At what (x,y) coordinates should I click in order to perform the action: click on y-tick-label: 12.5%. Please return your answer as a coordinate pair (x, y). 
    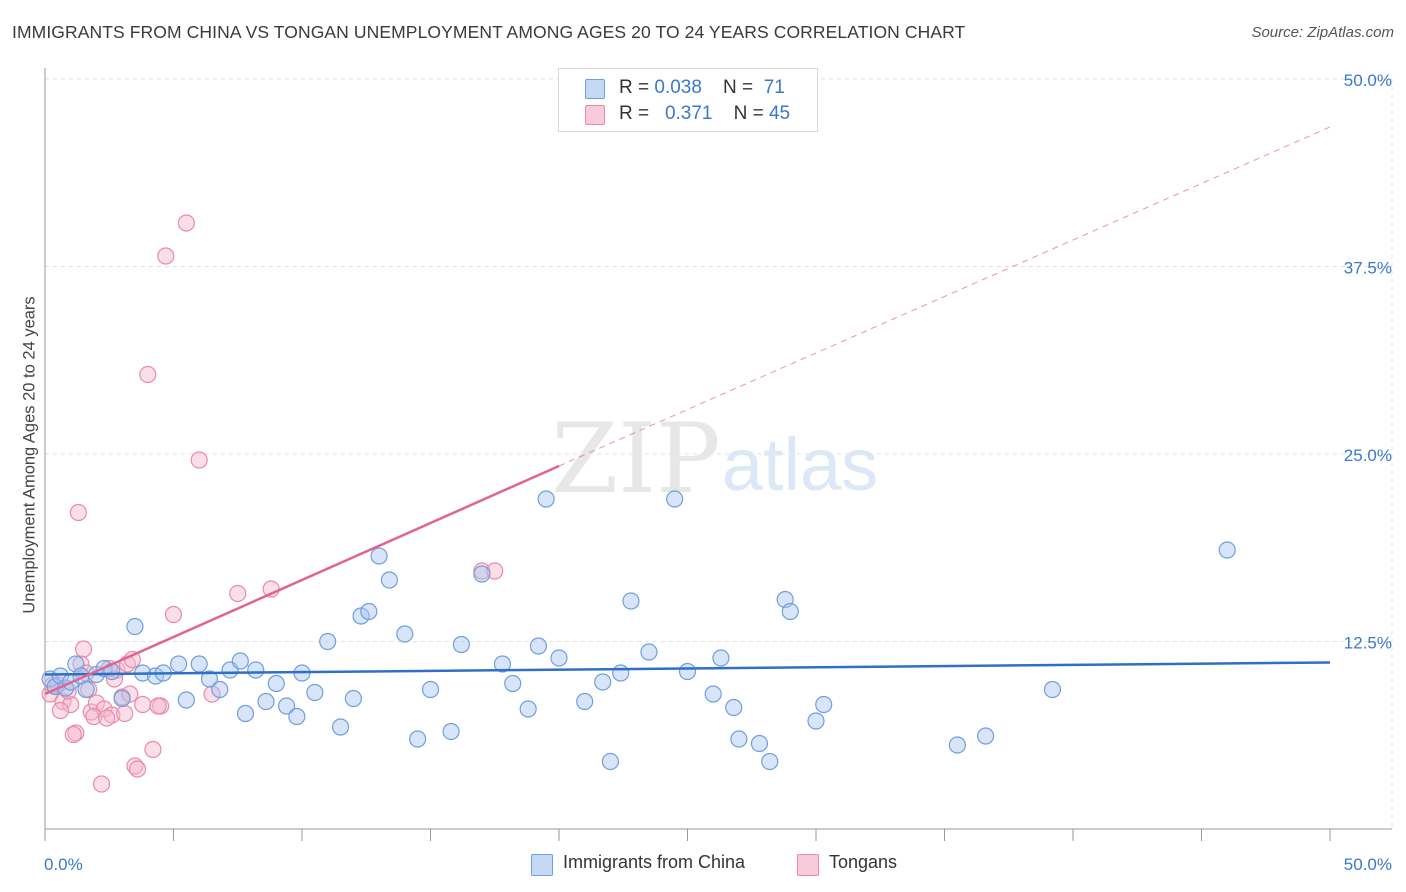
    Looking at the image, I should click on (1368, 643).